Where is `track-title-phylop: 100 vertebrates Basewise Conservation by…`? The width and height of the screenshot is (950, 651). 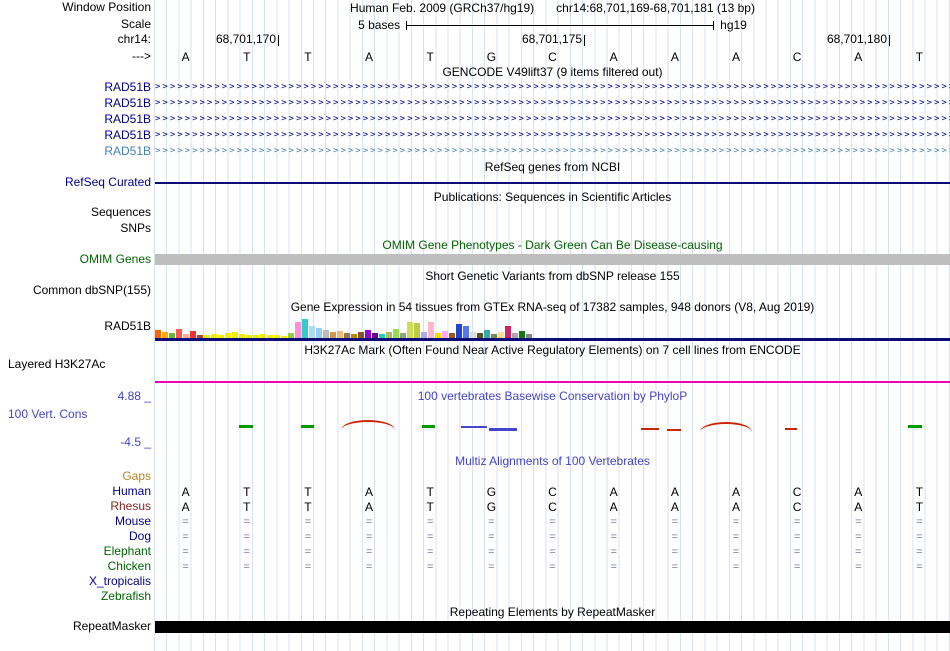
track-title-phylop: 100 vertebrates Basewise Conservation by… is located at coordinates (552, 396).